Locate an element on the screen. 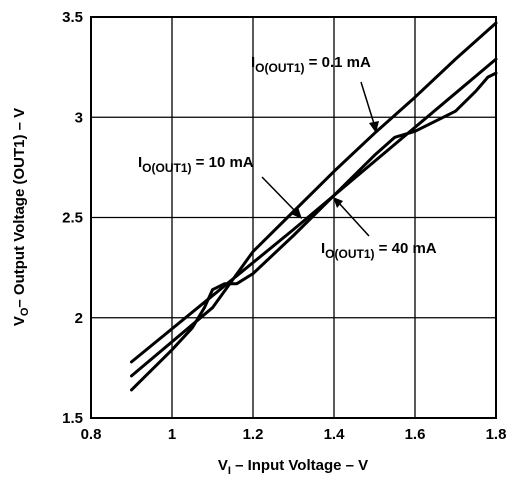  x-axis-label: VI – Input Voltage – V is located at coordinates (293, 467).